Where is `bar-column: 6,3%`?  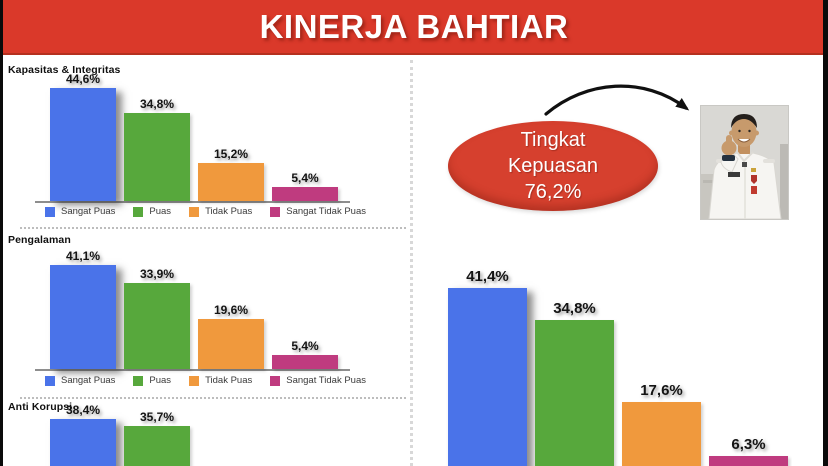 bar-column: 6,3% is located at coordinates (748, 451).